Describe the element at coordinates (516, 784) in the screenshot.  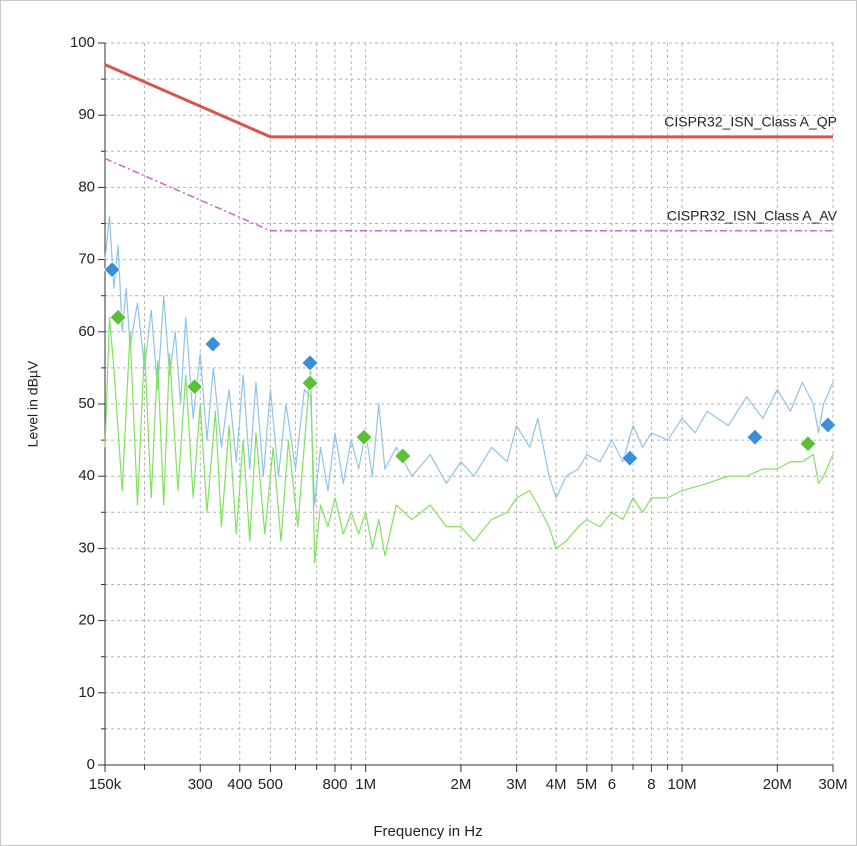
I see `x-tick-label: 3M` at that location.